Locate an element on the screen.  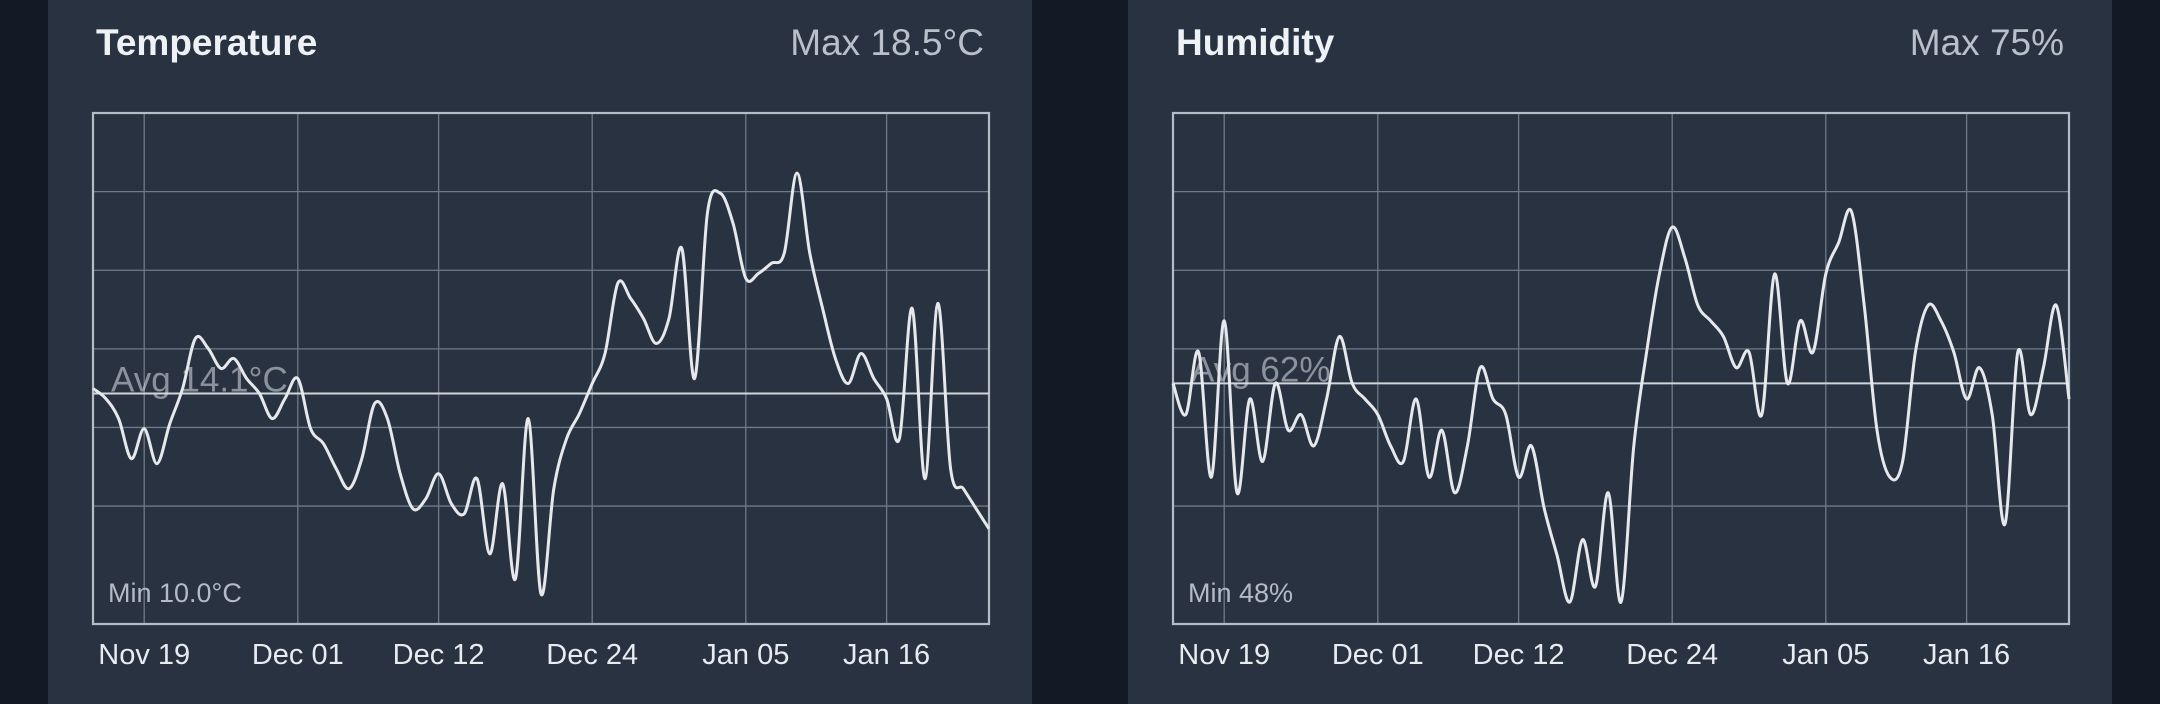
card-title: Temperature is located at coordinates (207, 42).